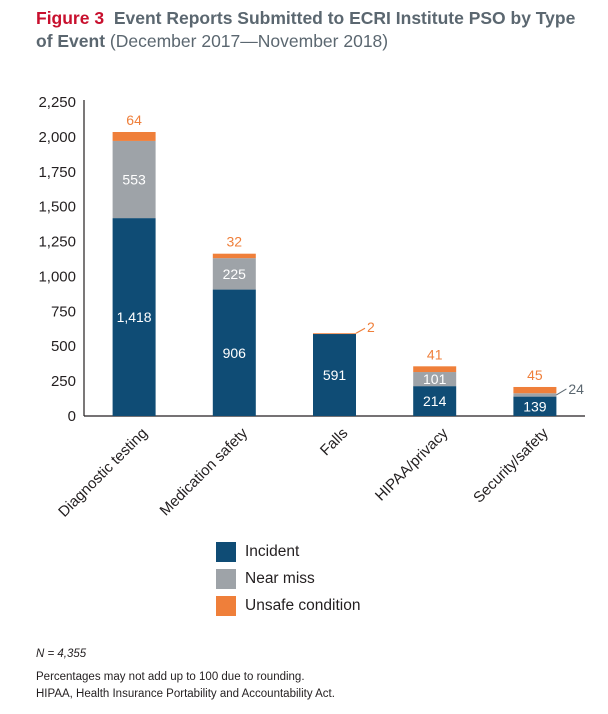 This screenshot has width=608, height=714. What do you see at coordinates (57, 242) in the screenshot?
I see `y-tick-label: 1,250` at bounding box center [57, 242].